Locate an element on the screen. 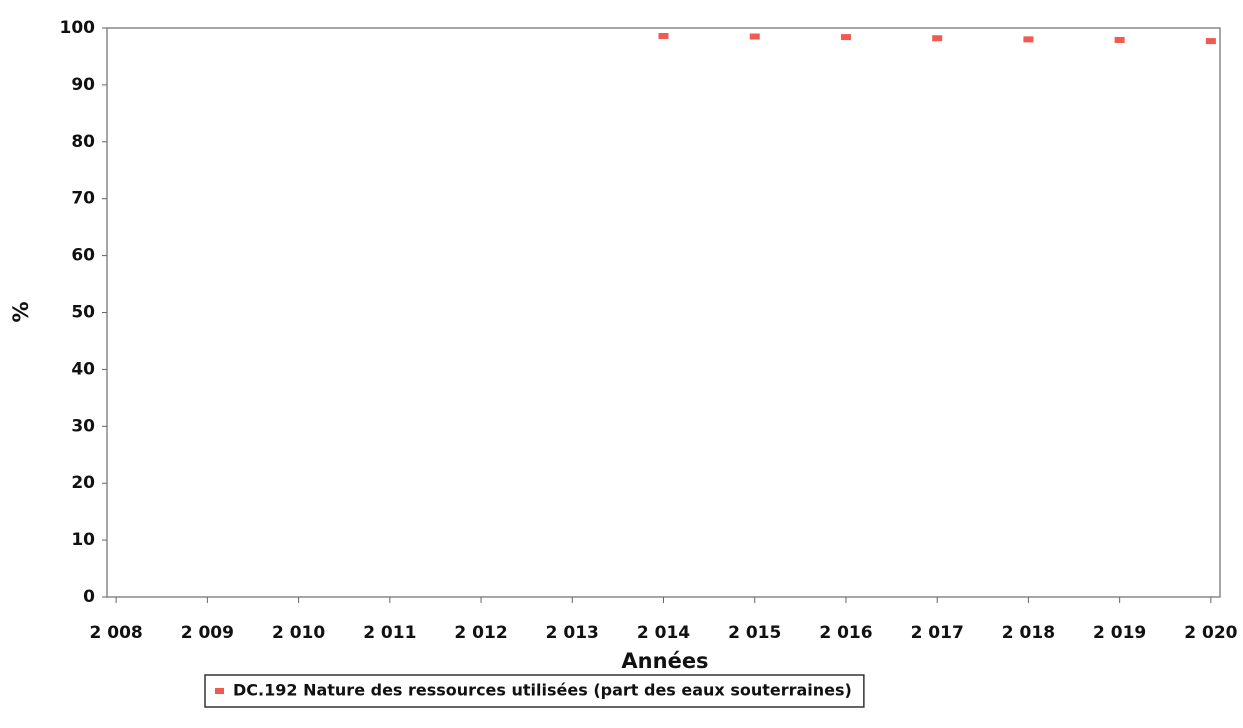  x-tick-label: 2 009 is located at coordinates (207, 633).